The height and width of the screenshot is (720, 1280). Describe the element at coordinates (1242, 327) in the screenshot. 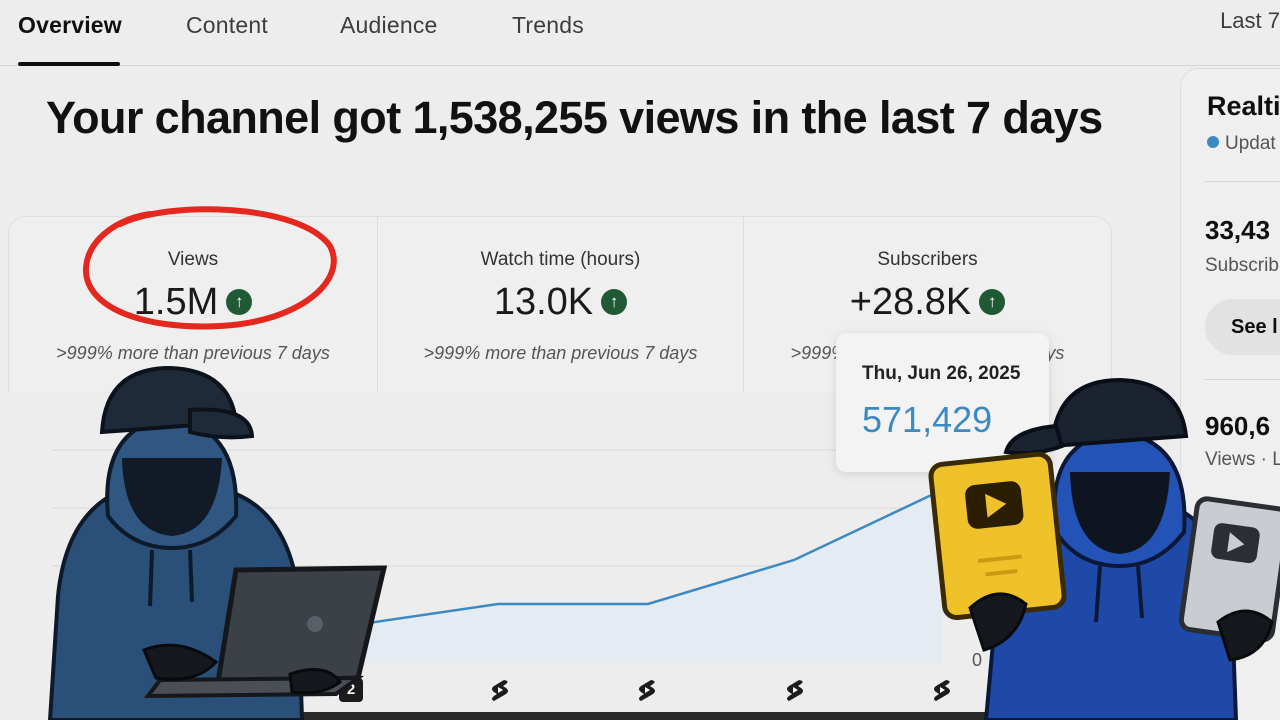

I see `see-live-count-button: See l` at that location.